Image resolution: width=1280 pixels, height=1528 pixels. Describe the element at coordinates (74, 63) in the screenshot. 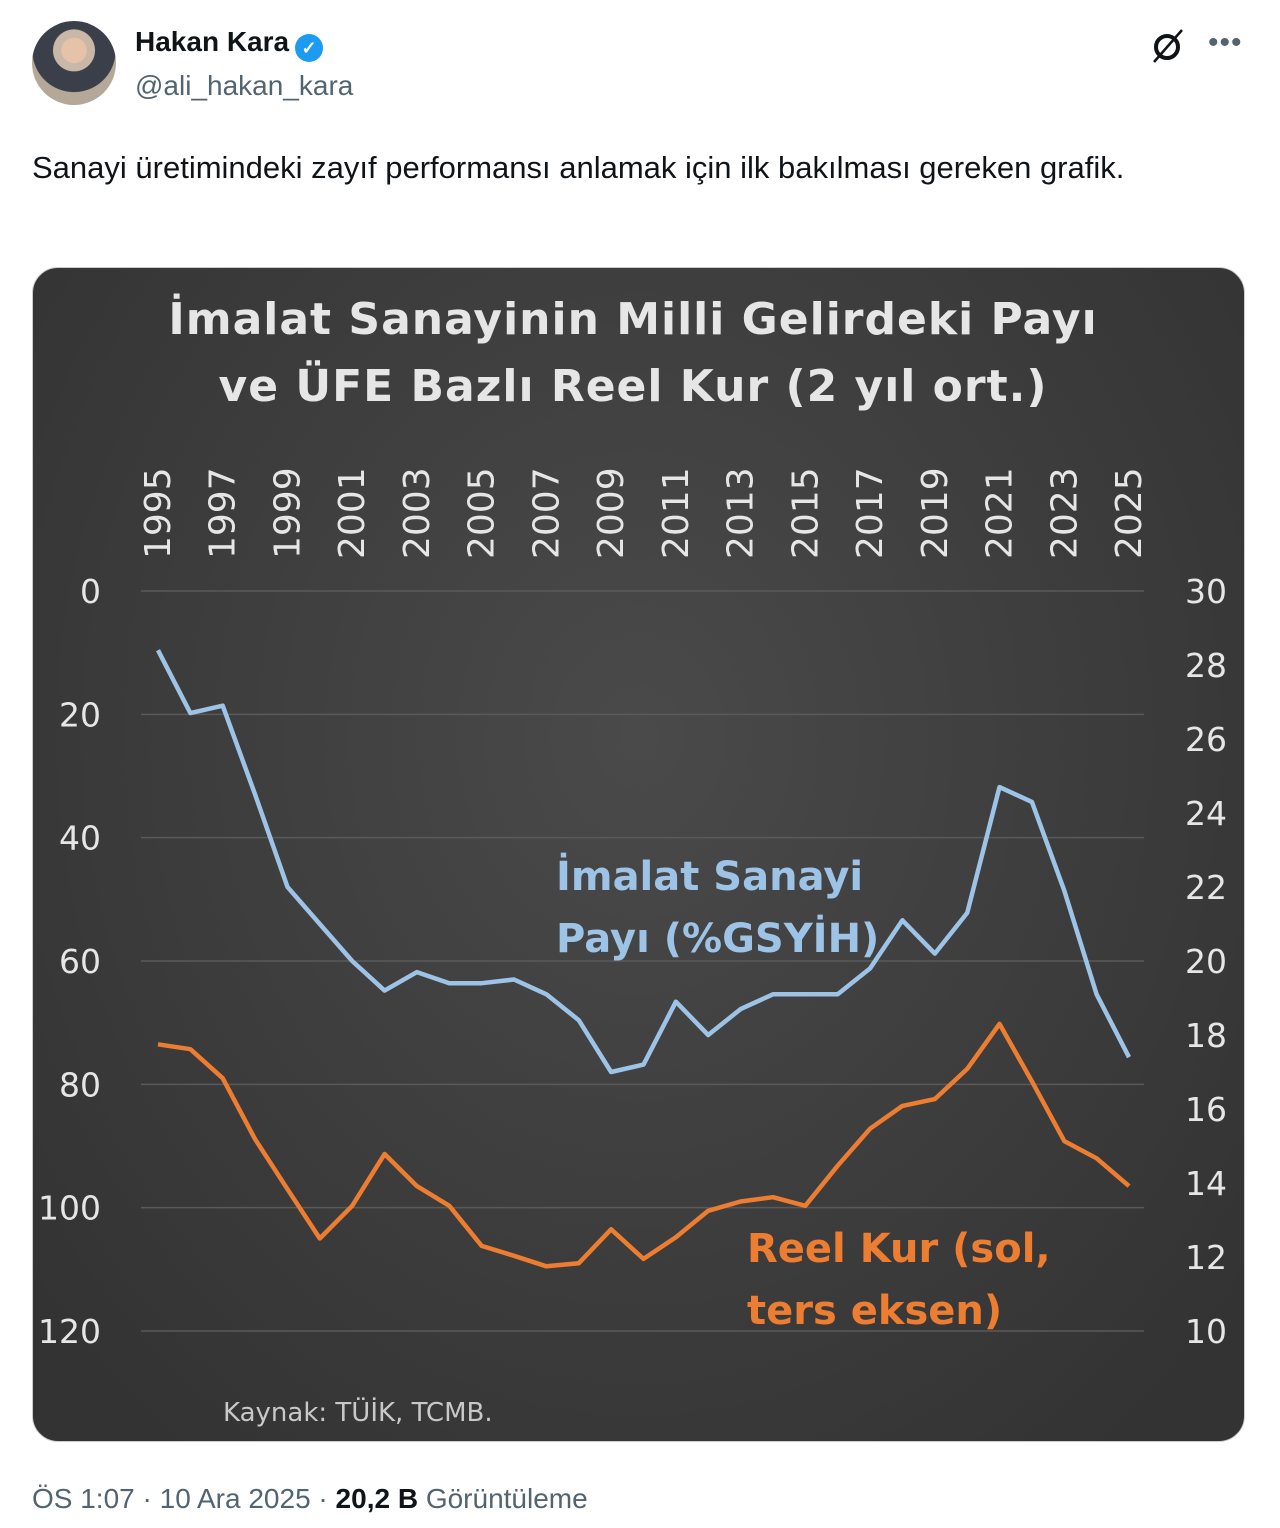

I see `avatar` at that location.